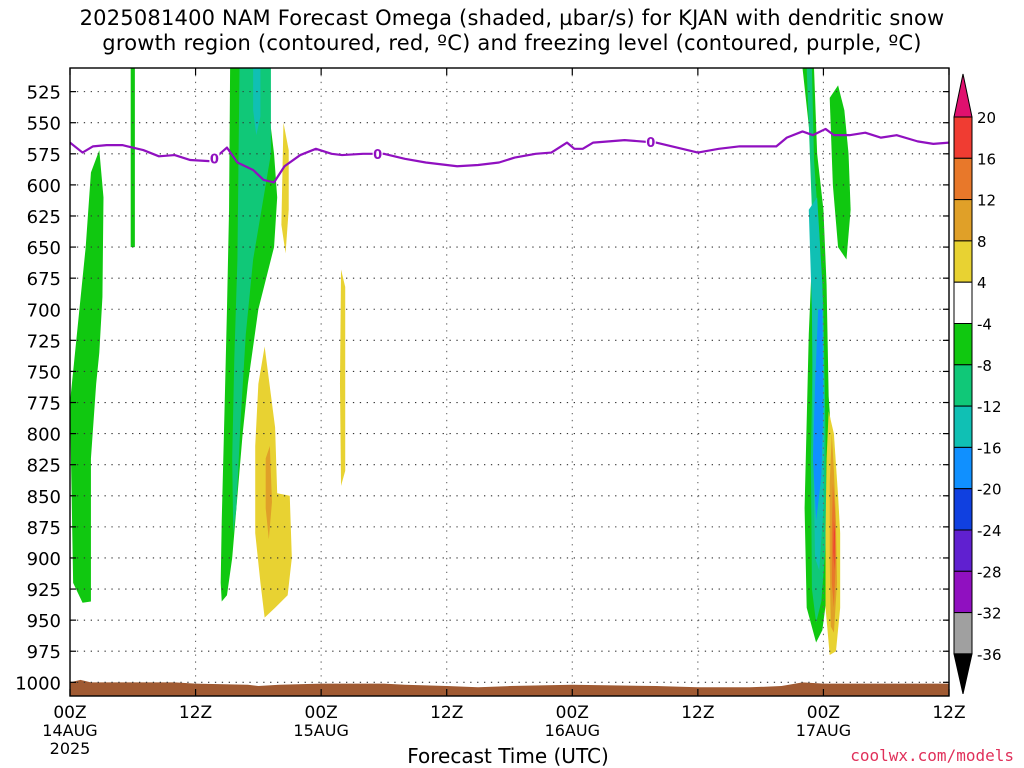  Describe the element at coordinates (823, 713) in the screenshot. I see `x-tick-label-6: 00Z` at that location.